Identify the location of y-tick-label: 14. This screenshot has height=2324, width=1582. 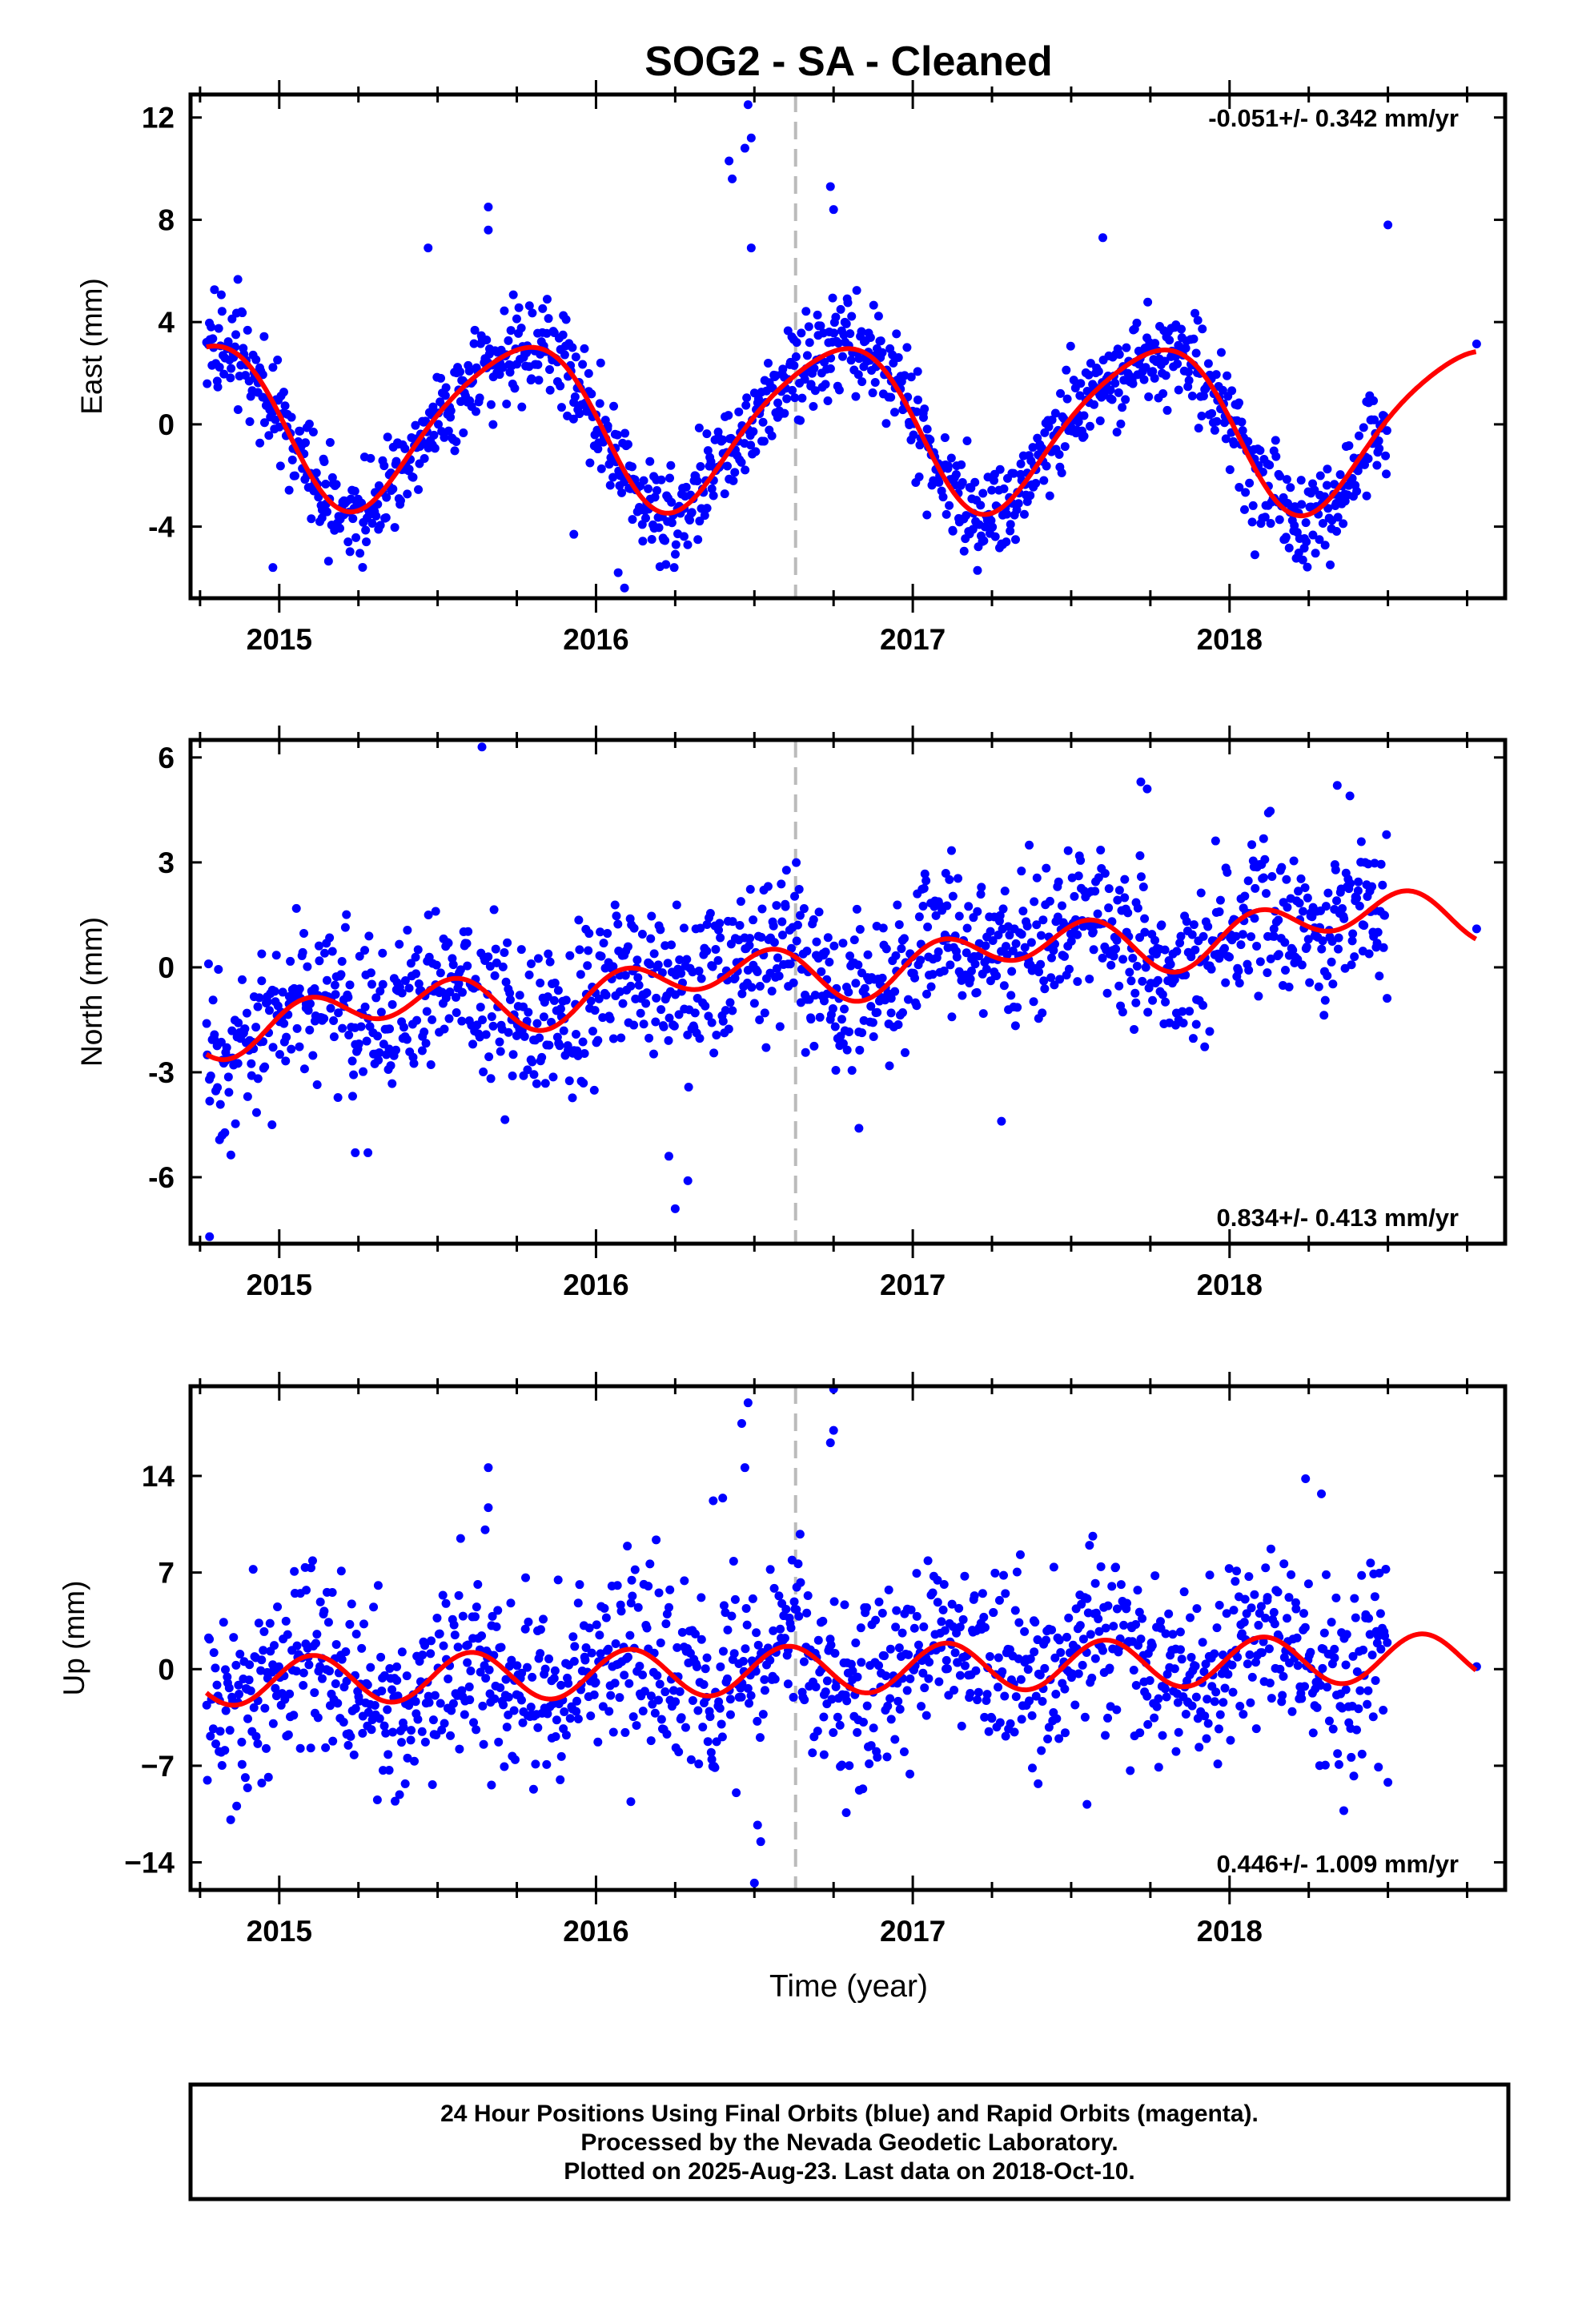
(158, 1476).